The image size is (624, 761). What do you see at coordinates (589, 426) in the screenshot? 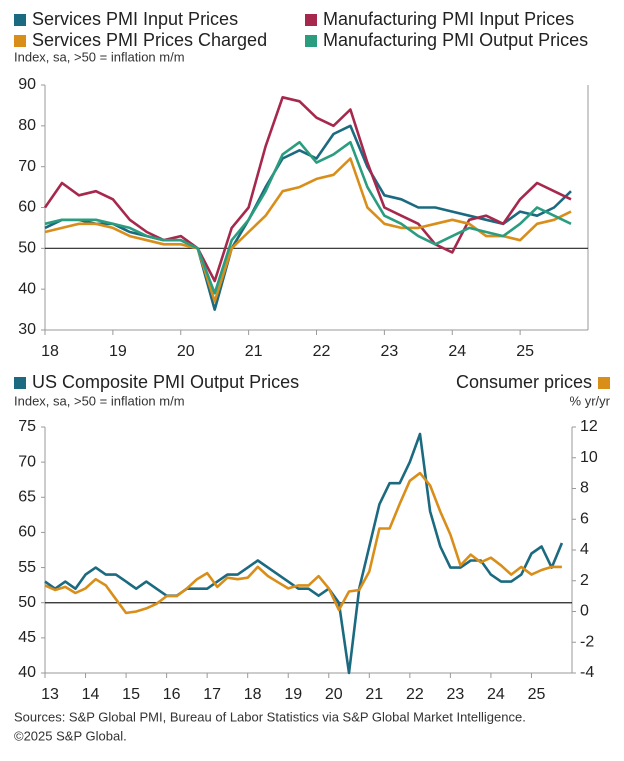
I see `y2-tick-label: 12` at bounding box center [589, 426].